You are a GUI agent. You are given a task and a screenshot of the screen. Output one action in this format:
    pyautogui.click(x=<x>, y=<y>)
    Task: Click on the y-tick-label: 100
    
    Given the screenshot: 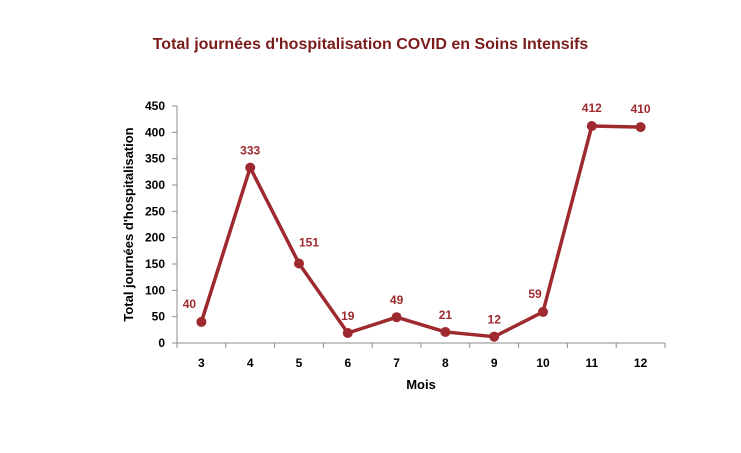 What is the action you would take?
    pyautogui.click(x=155, y=290)
    